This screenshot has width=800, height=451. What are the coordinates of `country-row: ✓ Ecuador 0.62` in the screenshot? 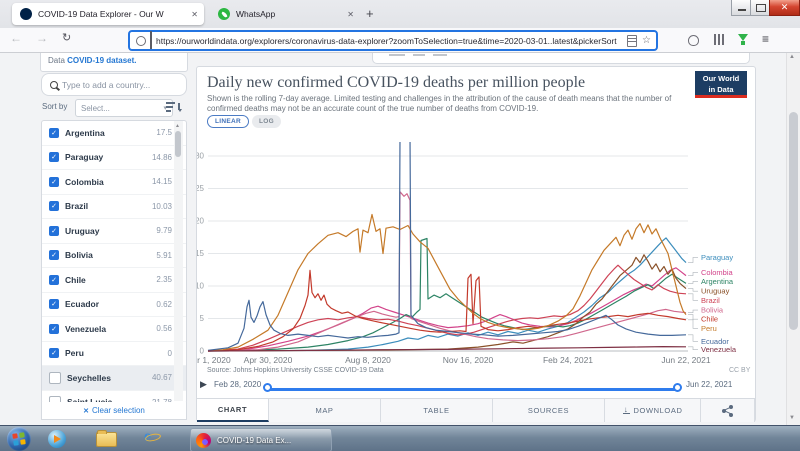 It's located at (114, 305).